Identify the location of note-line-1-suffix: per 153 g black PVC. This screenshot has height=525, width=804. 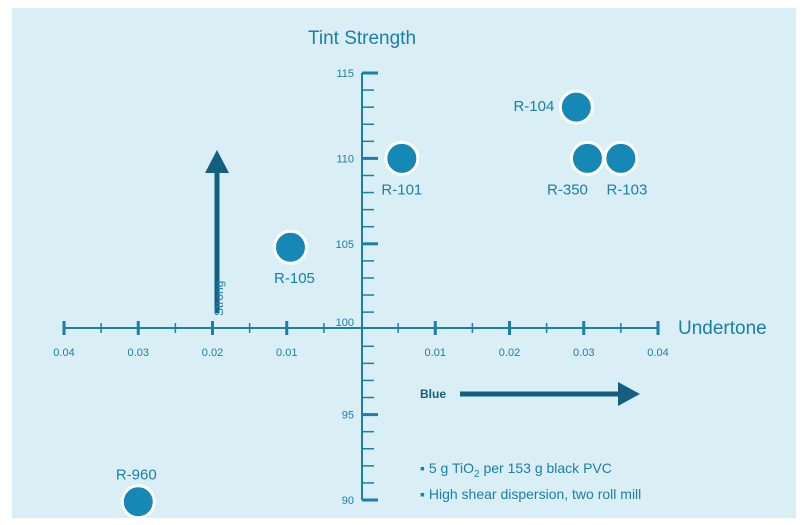
(545, 468).